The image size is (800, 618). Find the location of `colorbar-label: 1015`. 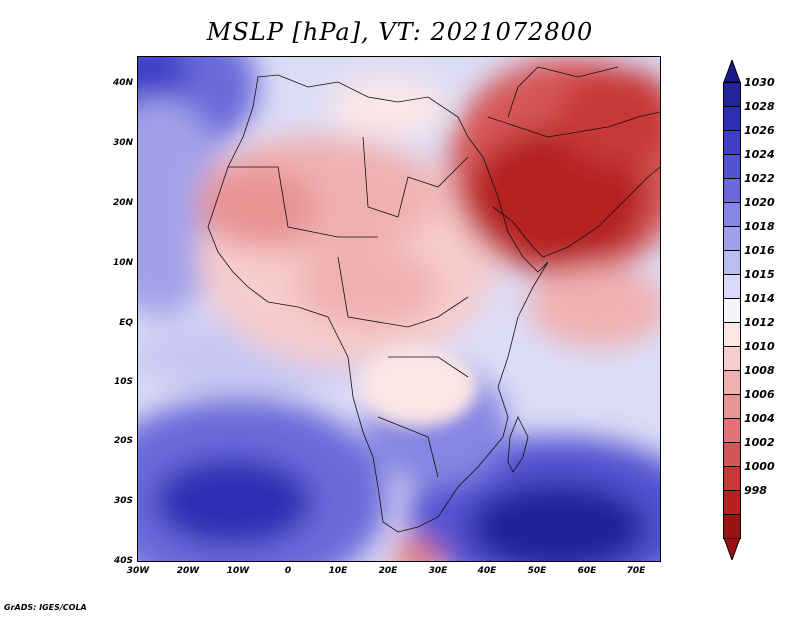

colorbar-label: 1015 is located at coordinates (759, 274).